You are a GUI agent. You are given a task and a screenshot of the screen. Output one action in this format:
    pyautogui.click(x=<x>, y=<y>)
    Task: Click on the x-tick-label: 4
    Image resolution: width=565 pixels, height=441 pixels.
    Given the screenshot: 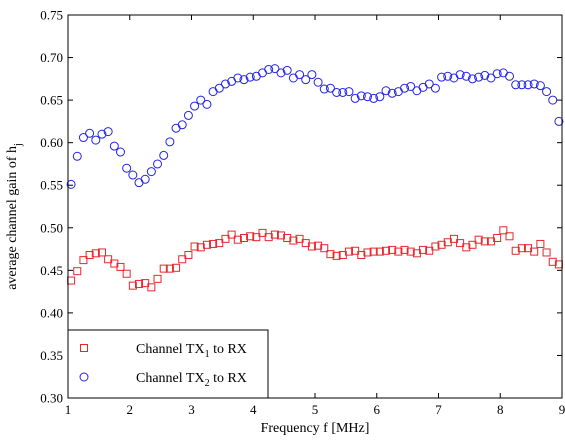 What is the action you would take?
    pyautogui.click(x=253, y=409)
    